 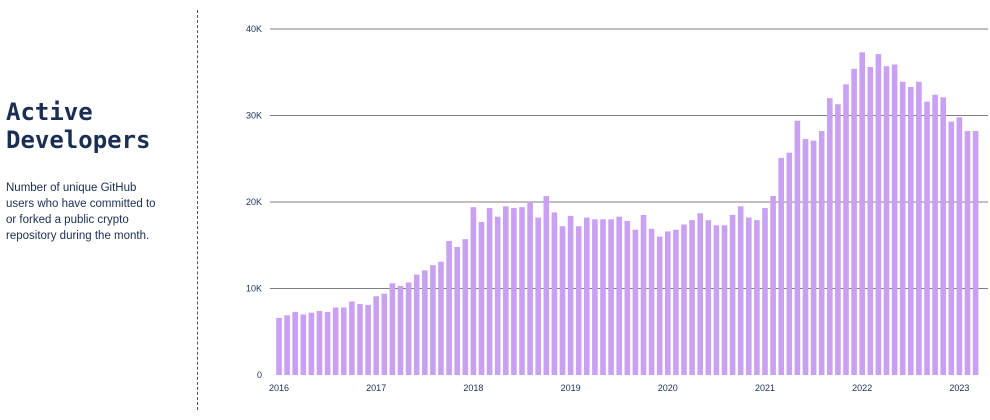 I want to click on chart-title: Active Developers, so click(x=78, y=126).